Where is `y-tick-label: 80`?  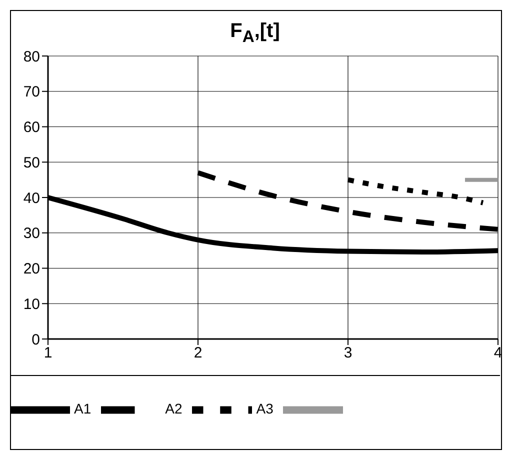
y-tick-label: 80 is located at coordinates (31, 57).